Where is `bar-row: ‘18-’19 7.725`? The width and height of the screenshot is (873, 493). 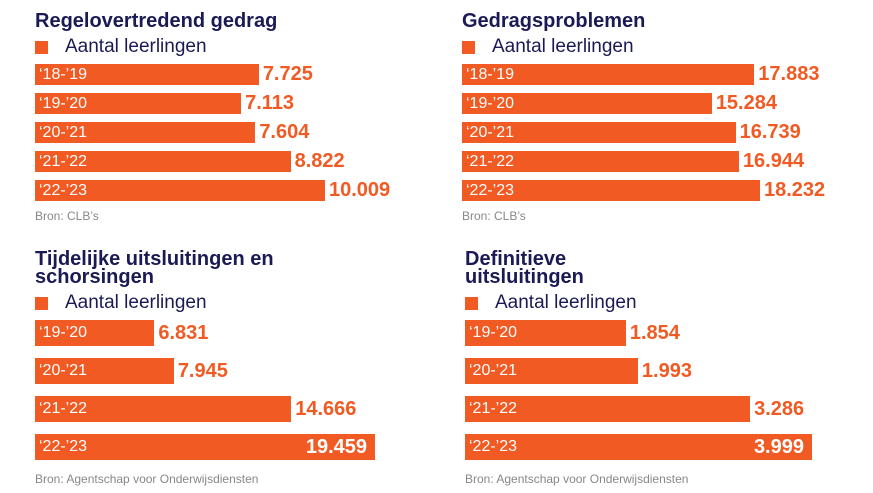 bar-row: ‘18-’19 7.725 is located at coordinates (235, 74).